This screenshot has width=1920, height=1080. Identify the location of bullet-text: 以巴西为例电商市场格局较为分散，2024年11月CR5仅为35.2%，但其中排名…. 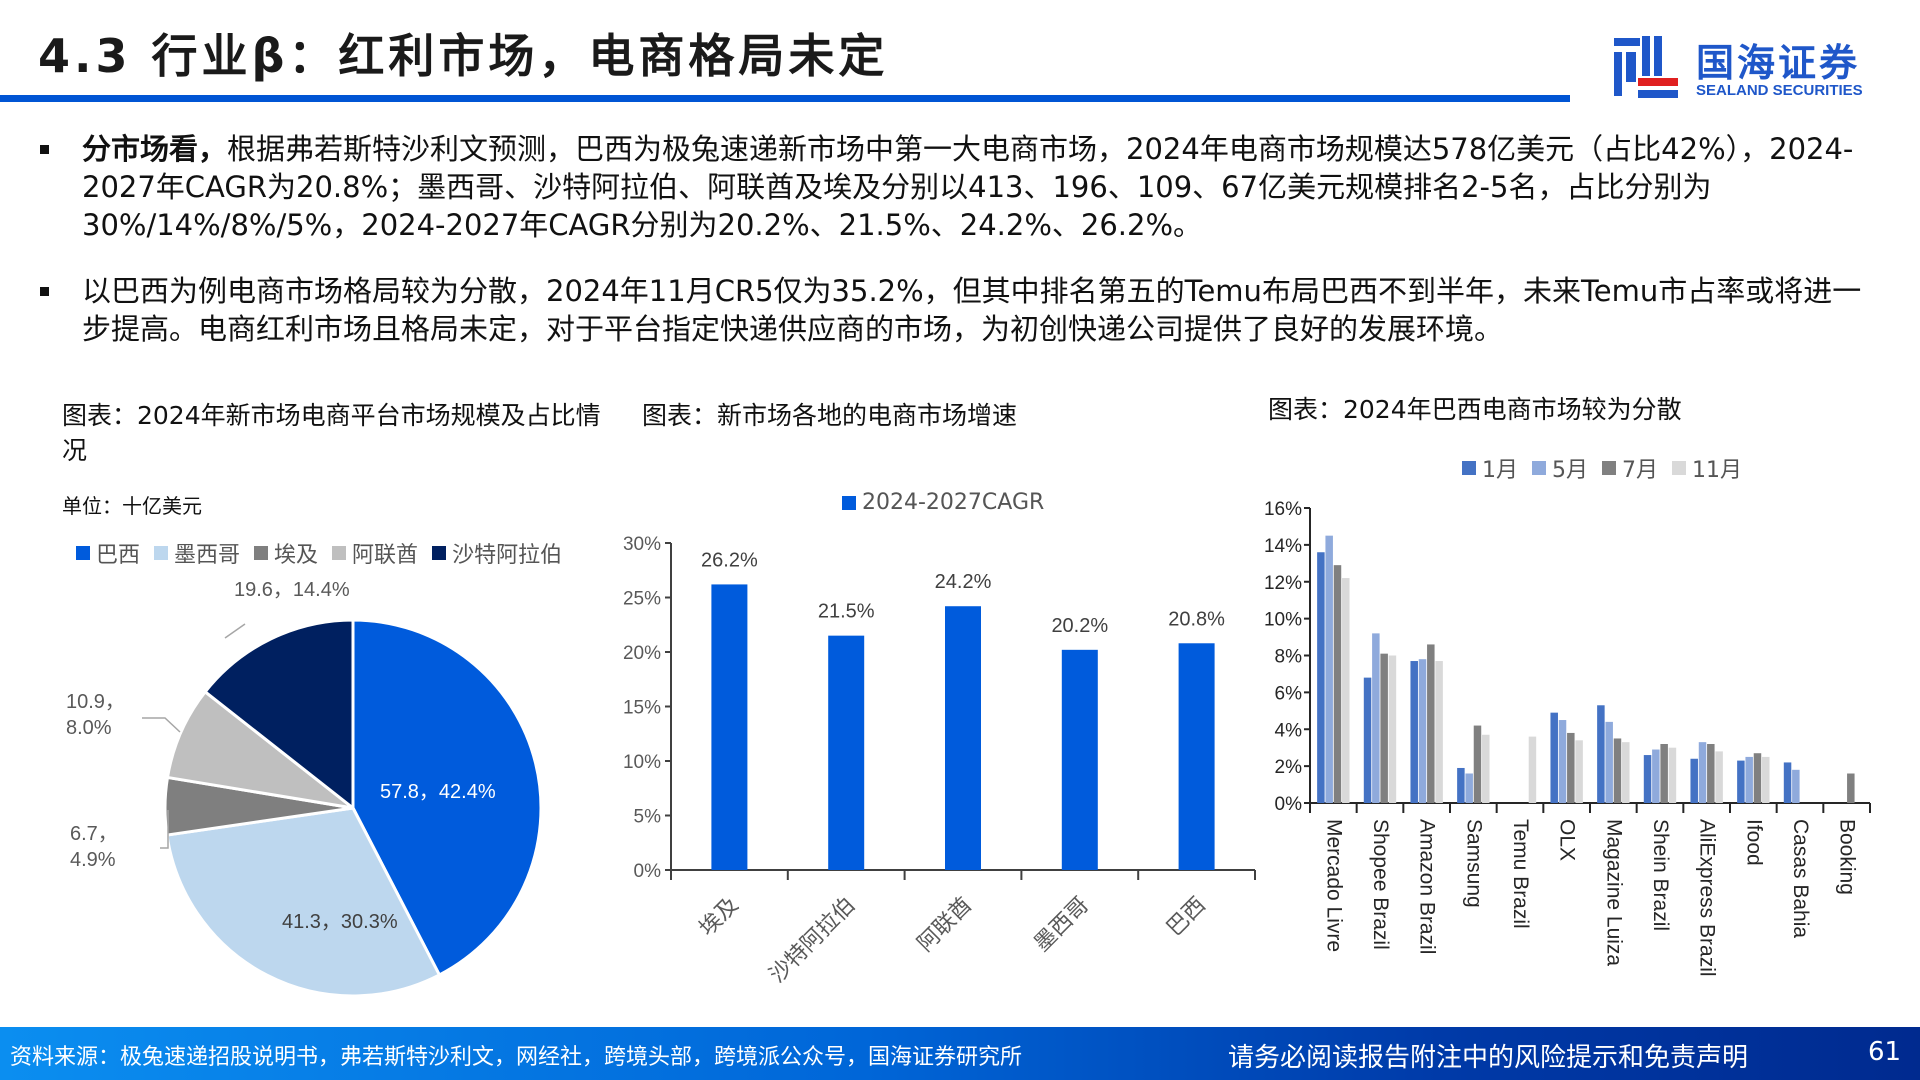
(972, 310).